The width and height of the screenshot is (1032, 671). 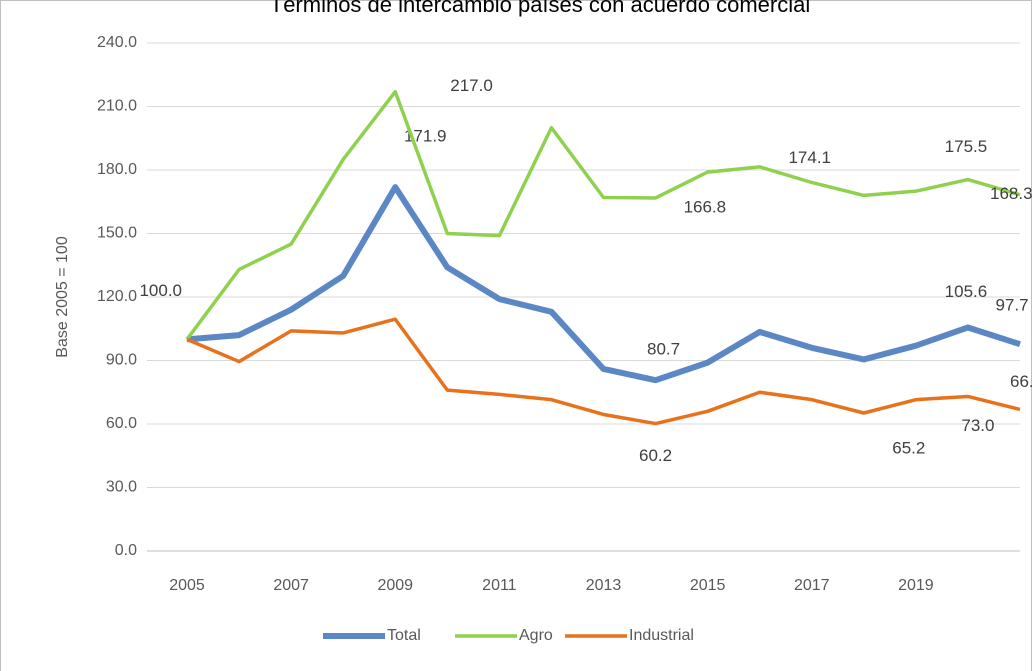 I want to click on x-tick-label: 2017, so click(x=812, y=585).